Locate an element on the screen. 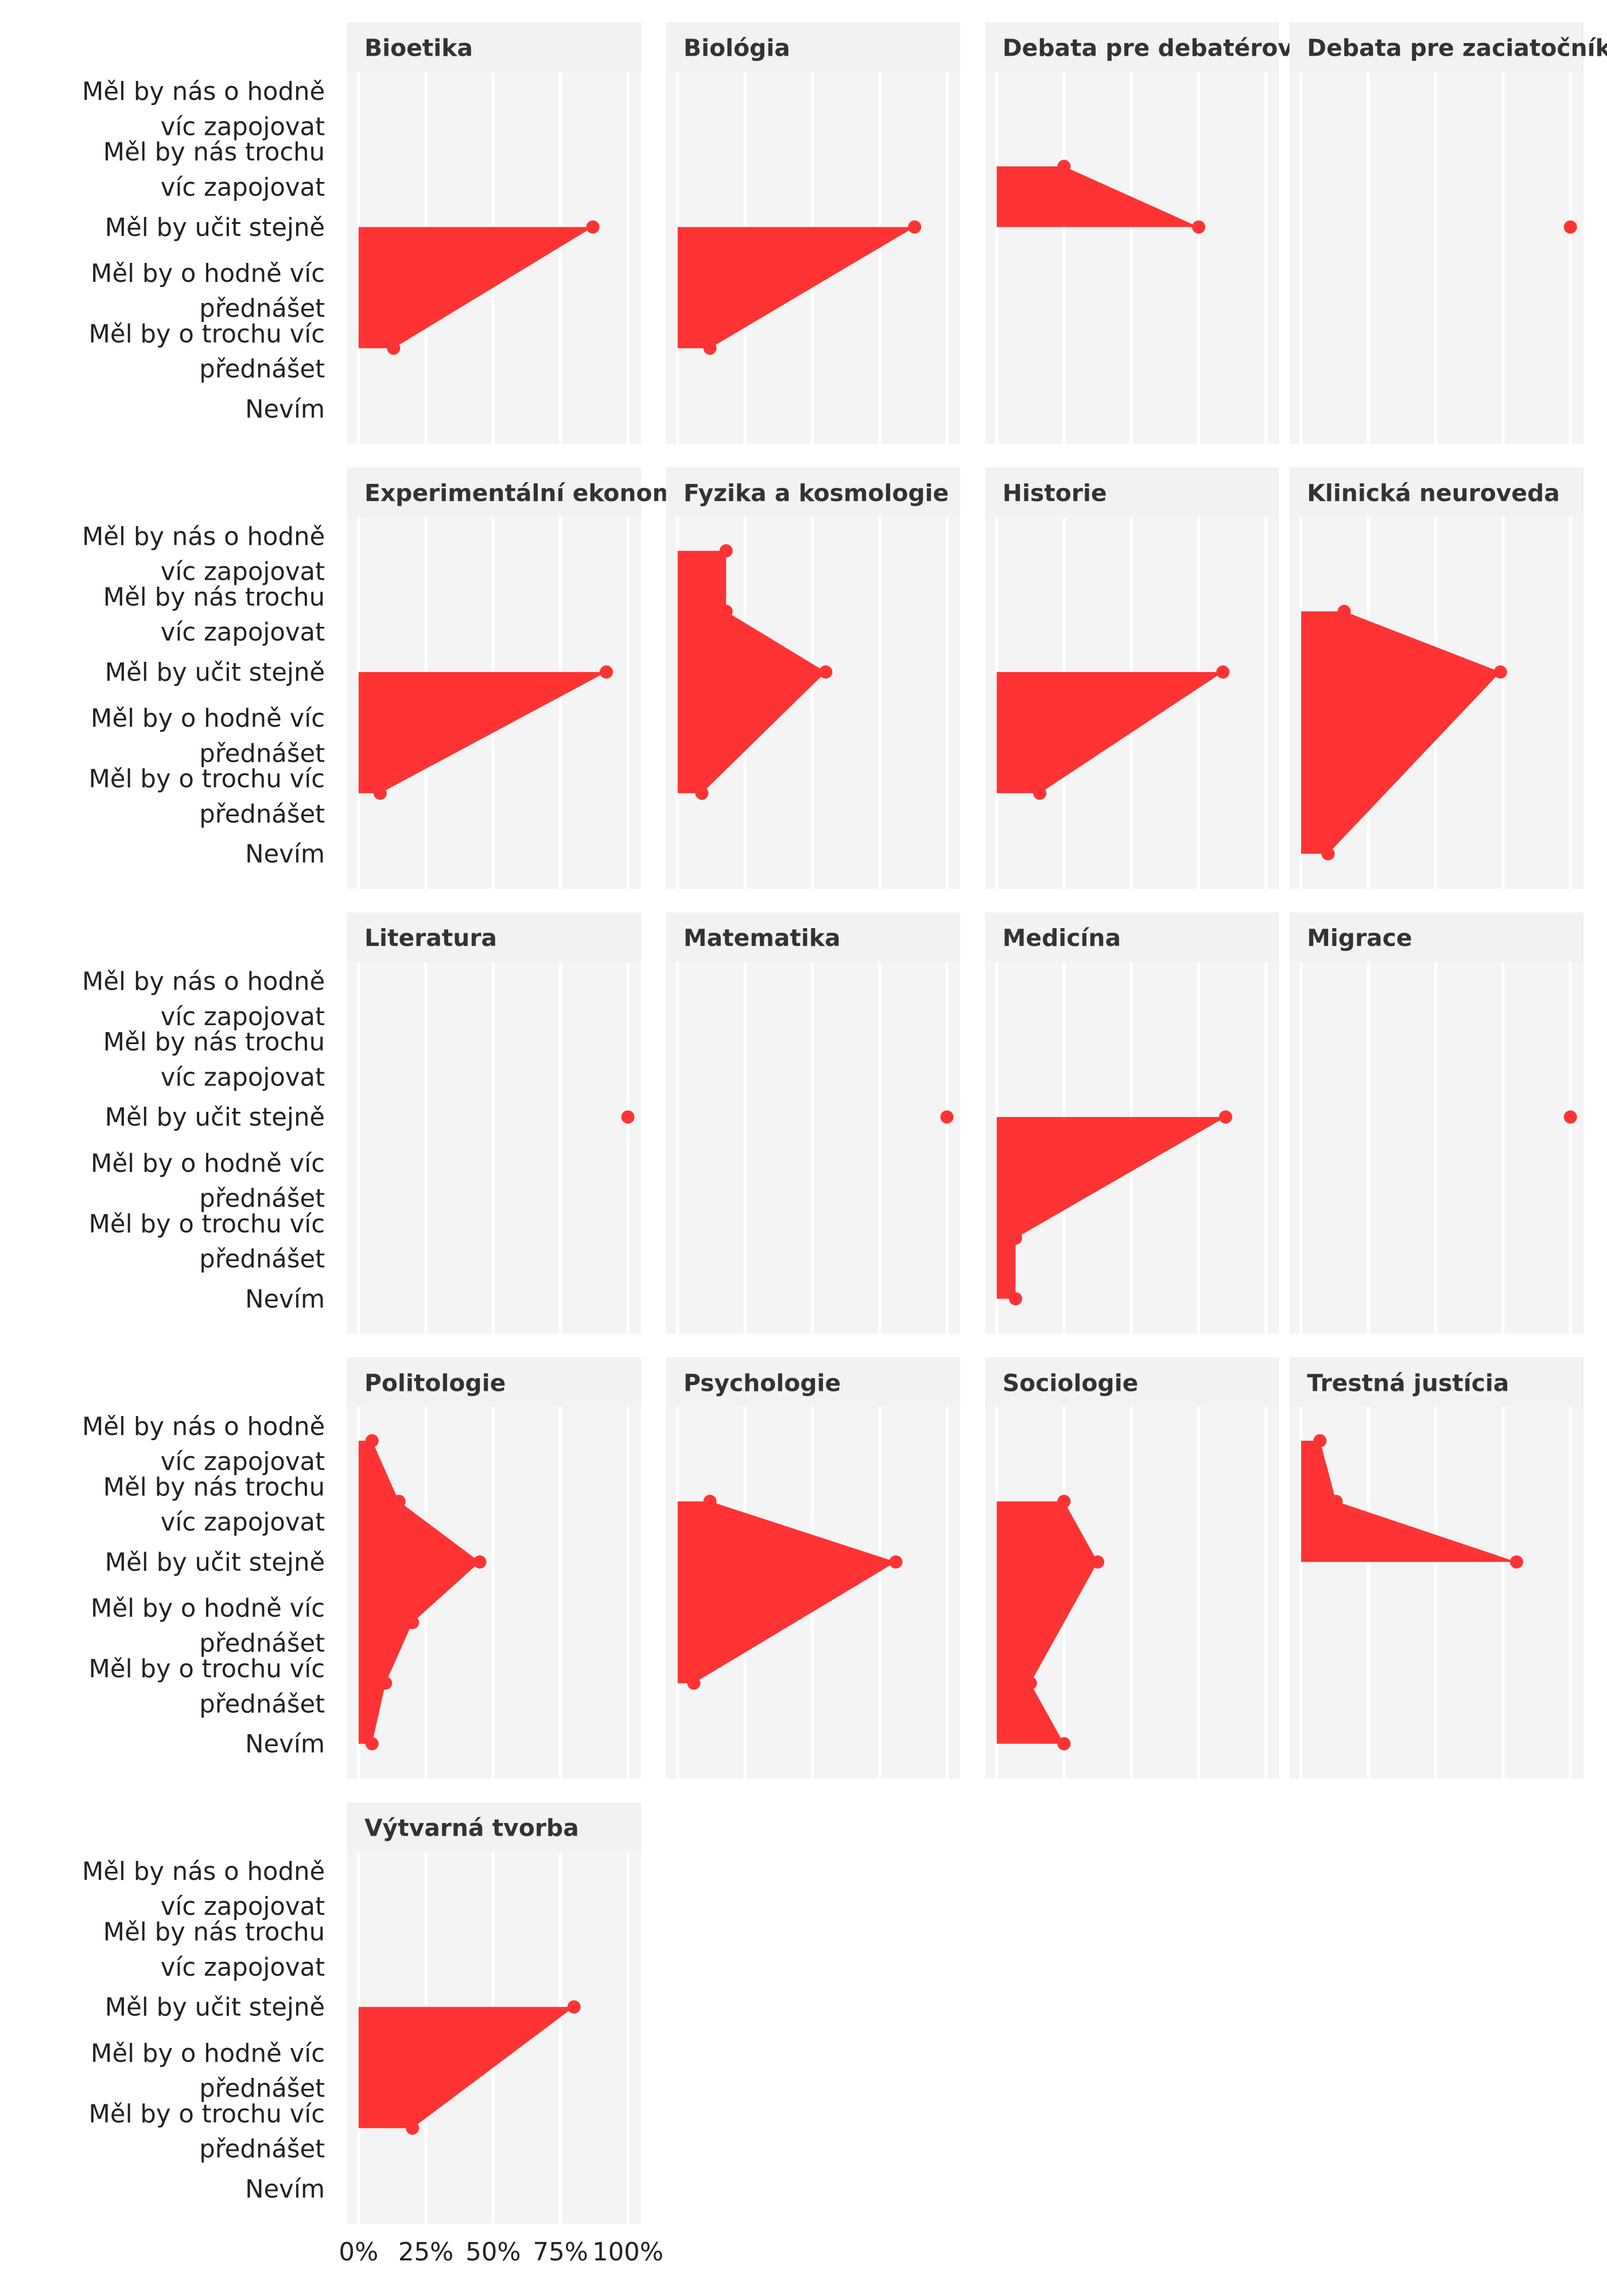  x-tick-label: 25% is located at coordinates (425, 2252).